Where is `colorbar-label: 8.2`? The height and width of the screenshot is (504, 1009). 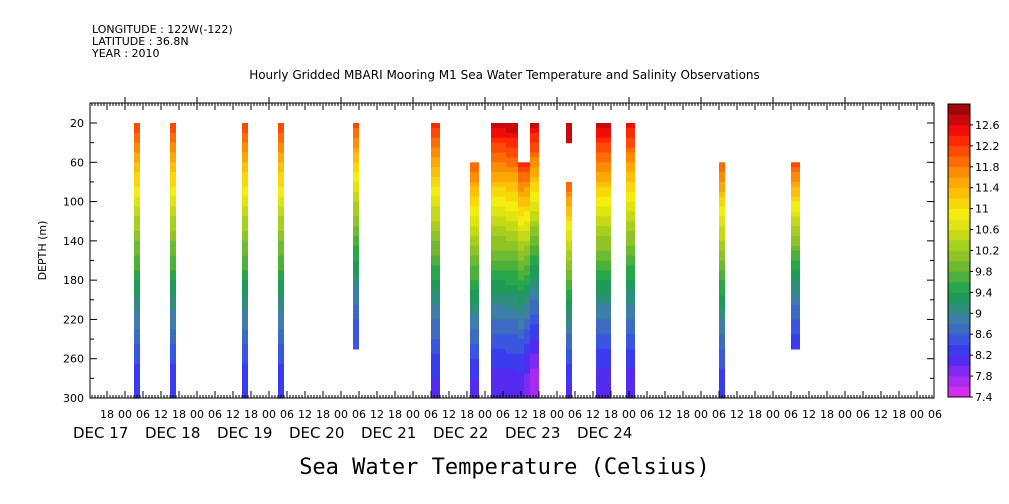 colorbar-label: 8.2 is located at coordinates (984, 355).